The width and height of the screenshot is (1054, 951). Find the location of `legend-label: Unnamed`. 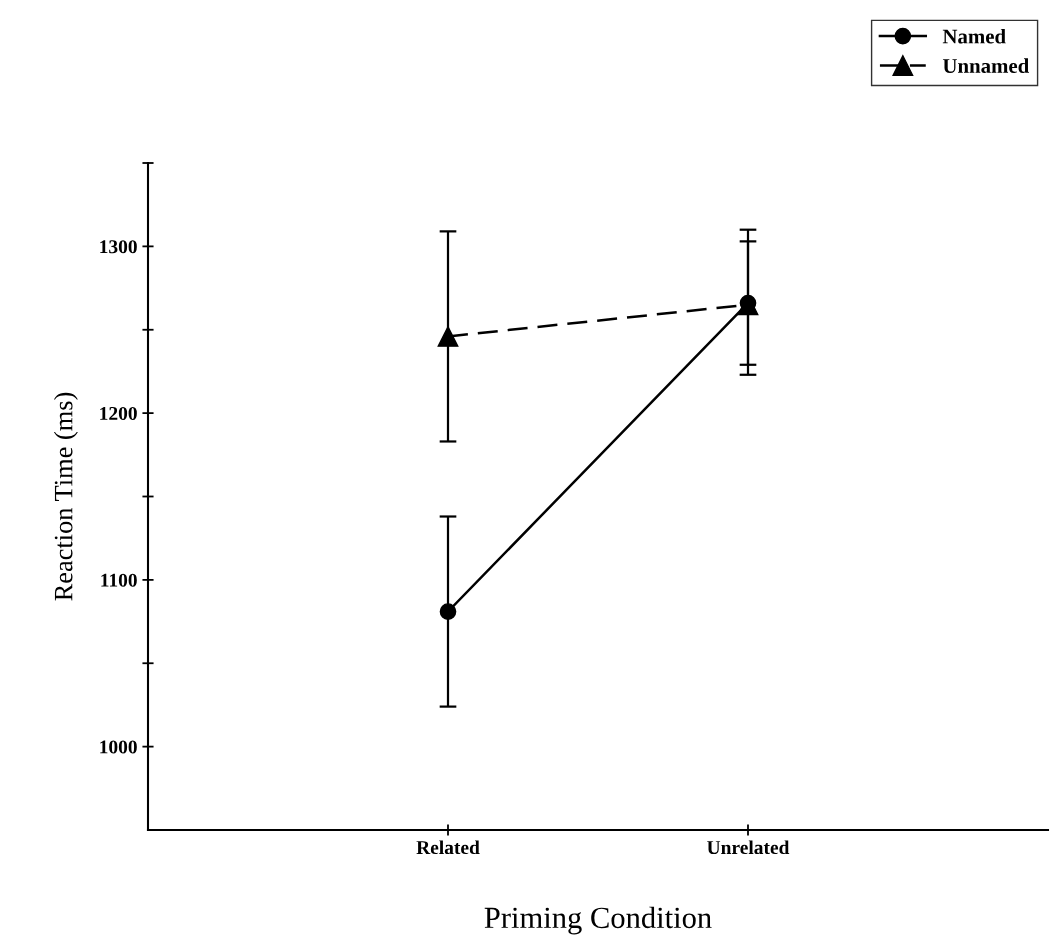

legend-label: Unnamed is located at coordinates (986, 65).